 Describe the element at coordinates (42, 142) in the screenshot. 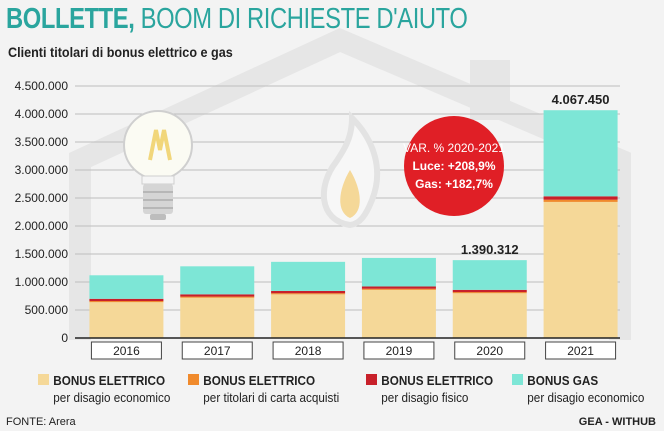

I see `y-tick-label: 3.500.000` at that location.